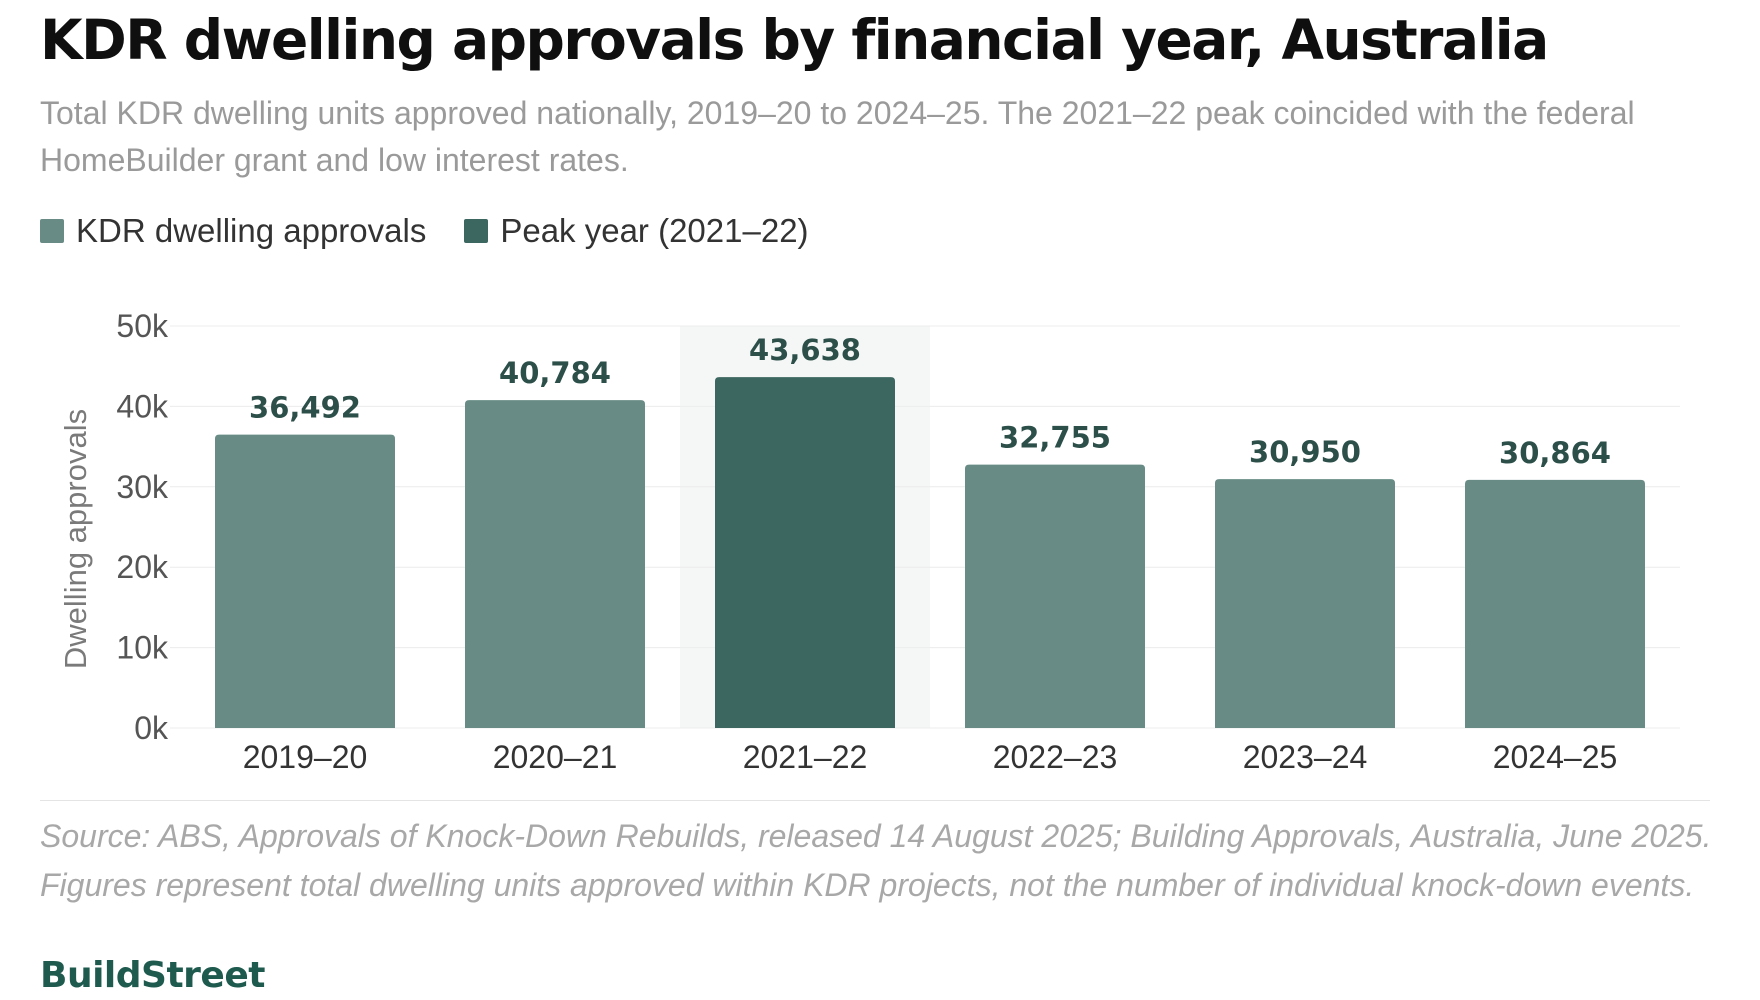 The height and width of the screenshot is (1000, 1760). What do you see at coordinates (305, 581) in the screenshot?
I see `bar-2019–20` at bounding box center [305, 581].